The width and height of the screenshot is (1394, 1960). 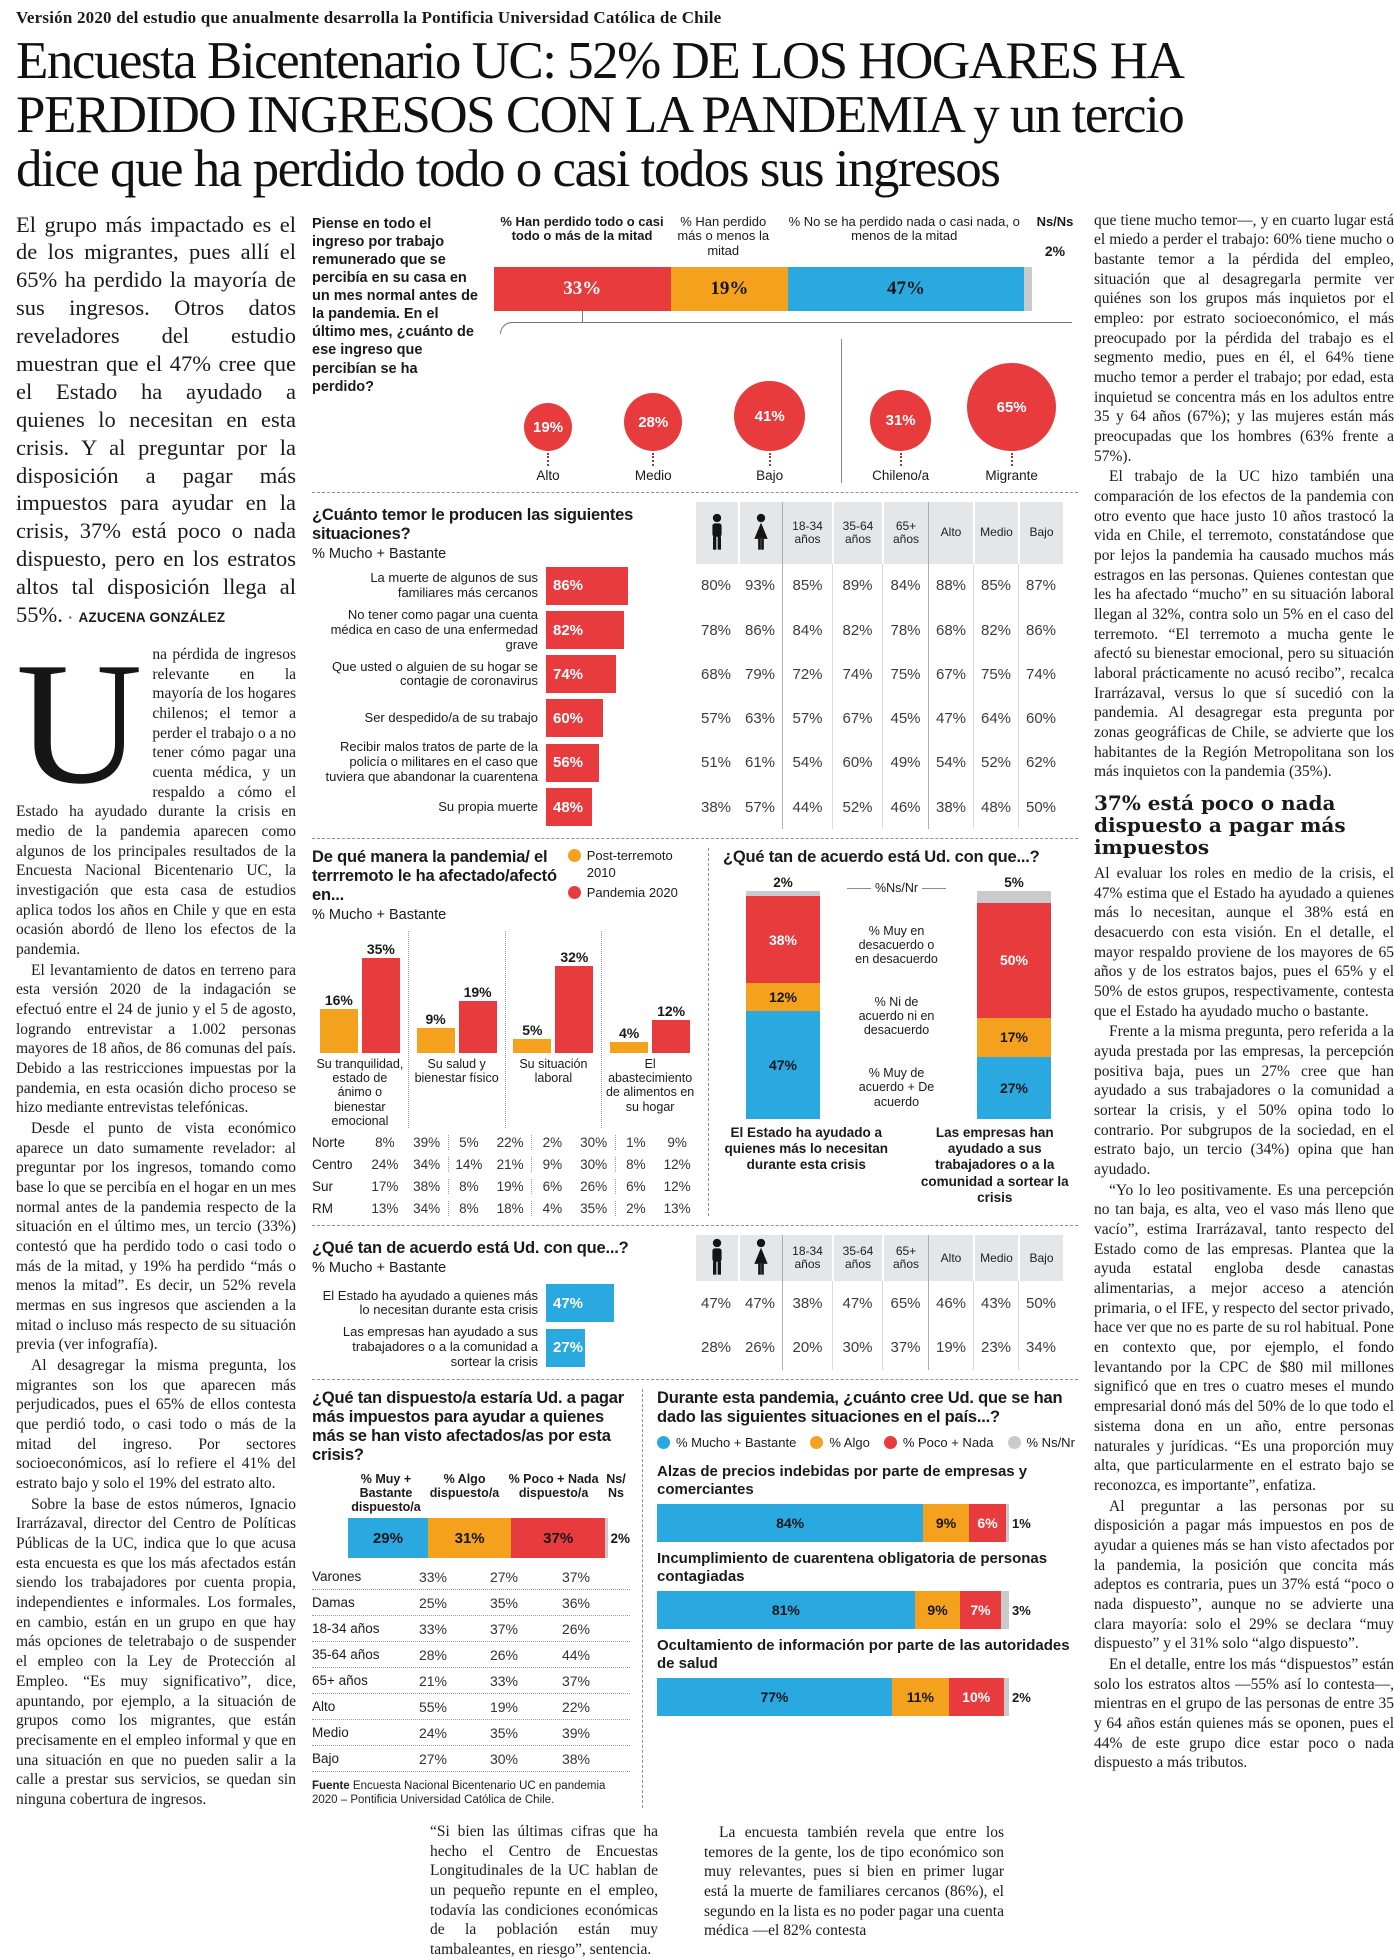 I want to click on col-header-18-34: 18-34 años, so click(x=807, y=1258).